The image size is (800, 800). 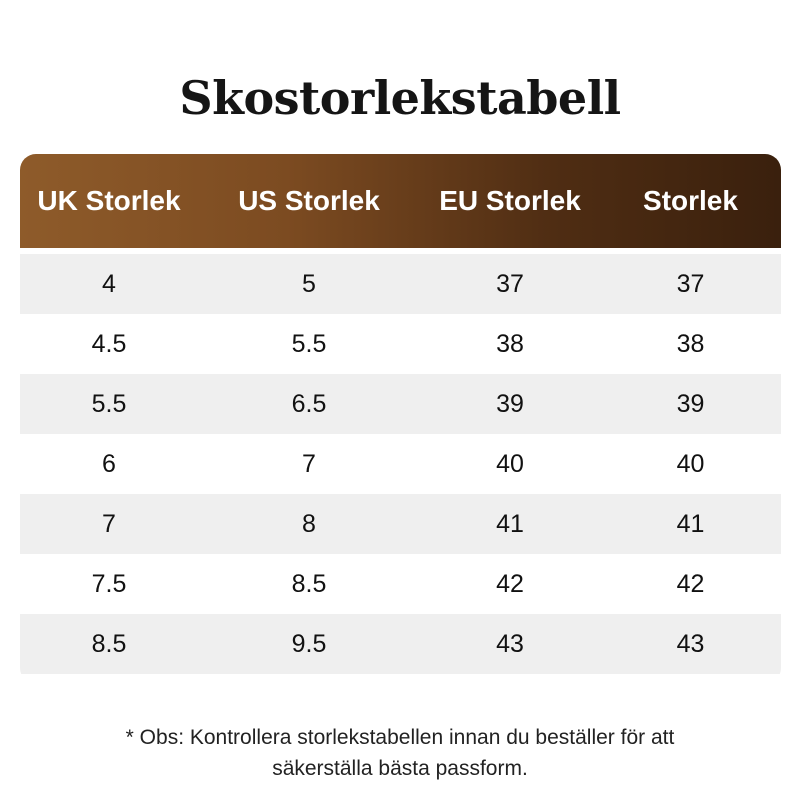 What do you see at coordinates (400, 404) in the screenshot?
I see `table-row: 5.5 6.5 39 39` at bounding box center [400, 404].